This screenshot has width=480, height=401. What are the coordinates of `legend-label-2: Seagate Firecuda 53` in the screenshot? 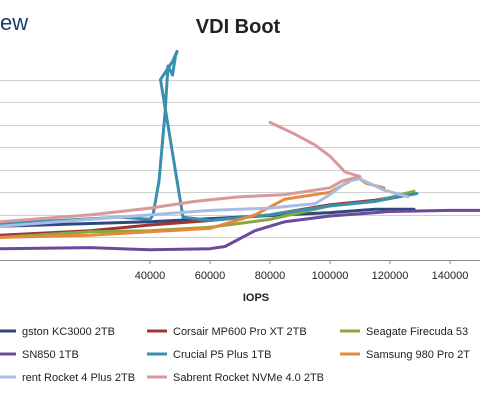 It's located at (417, 332).